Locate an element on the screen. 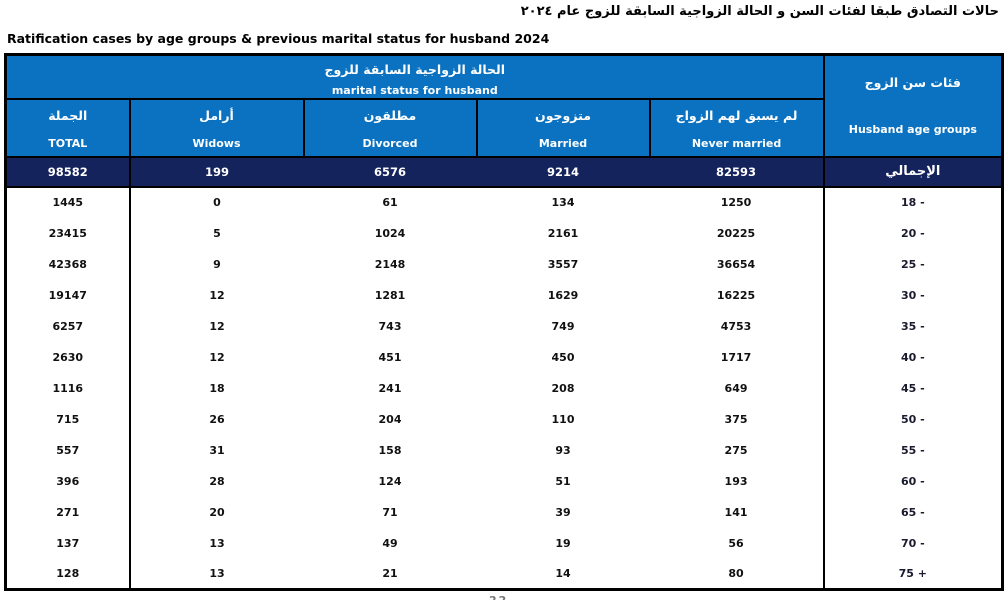 This screenshot has width=1005, height=600. cell-never-married: 16225 is located at coordinates (736, 295).